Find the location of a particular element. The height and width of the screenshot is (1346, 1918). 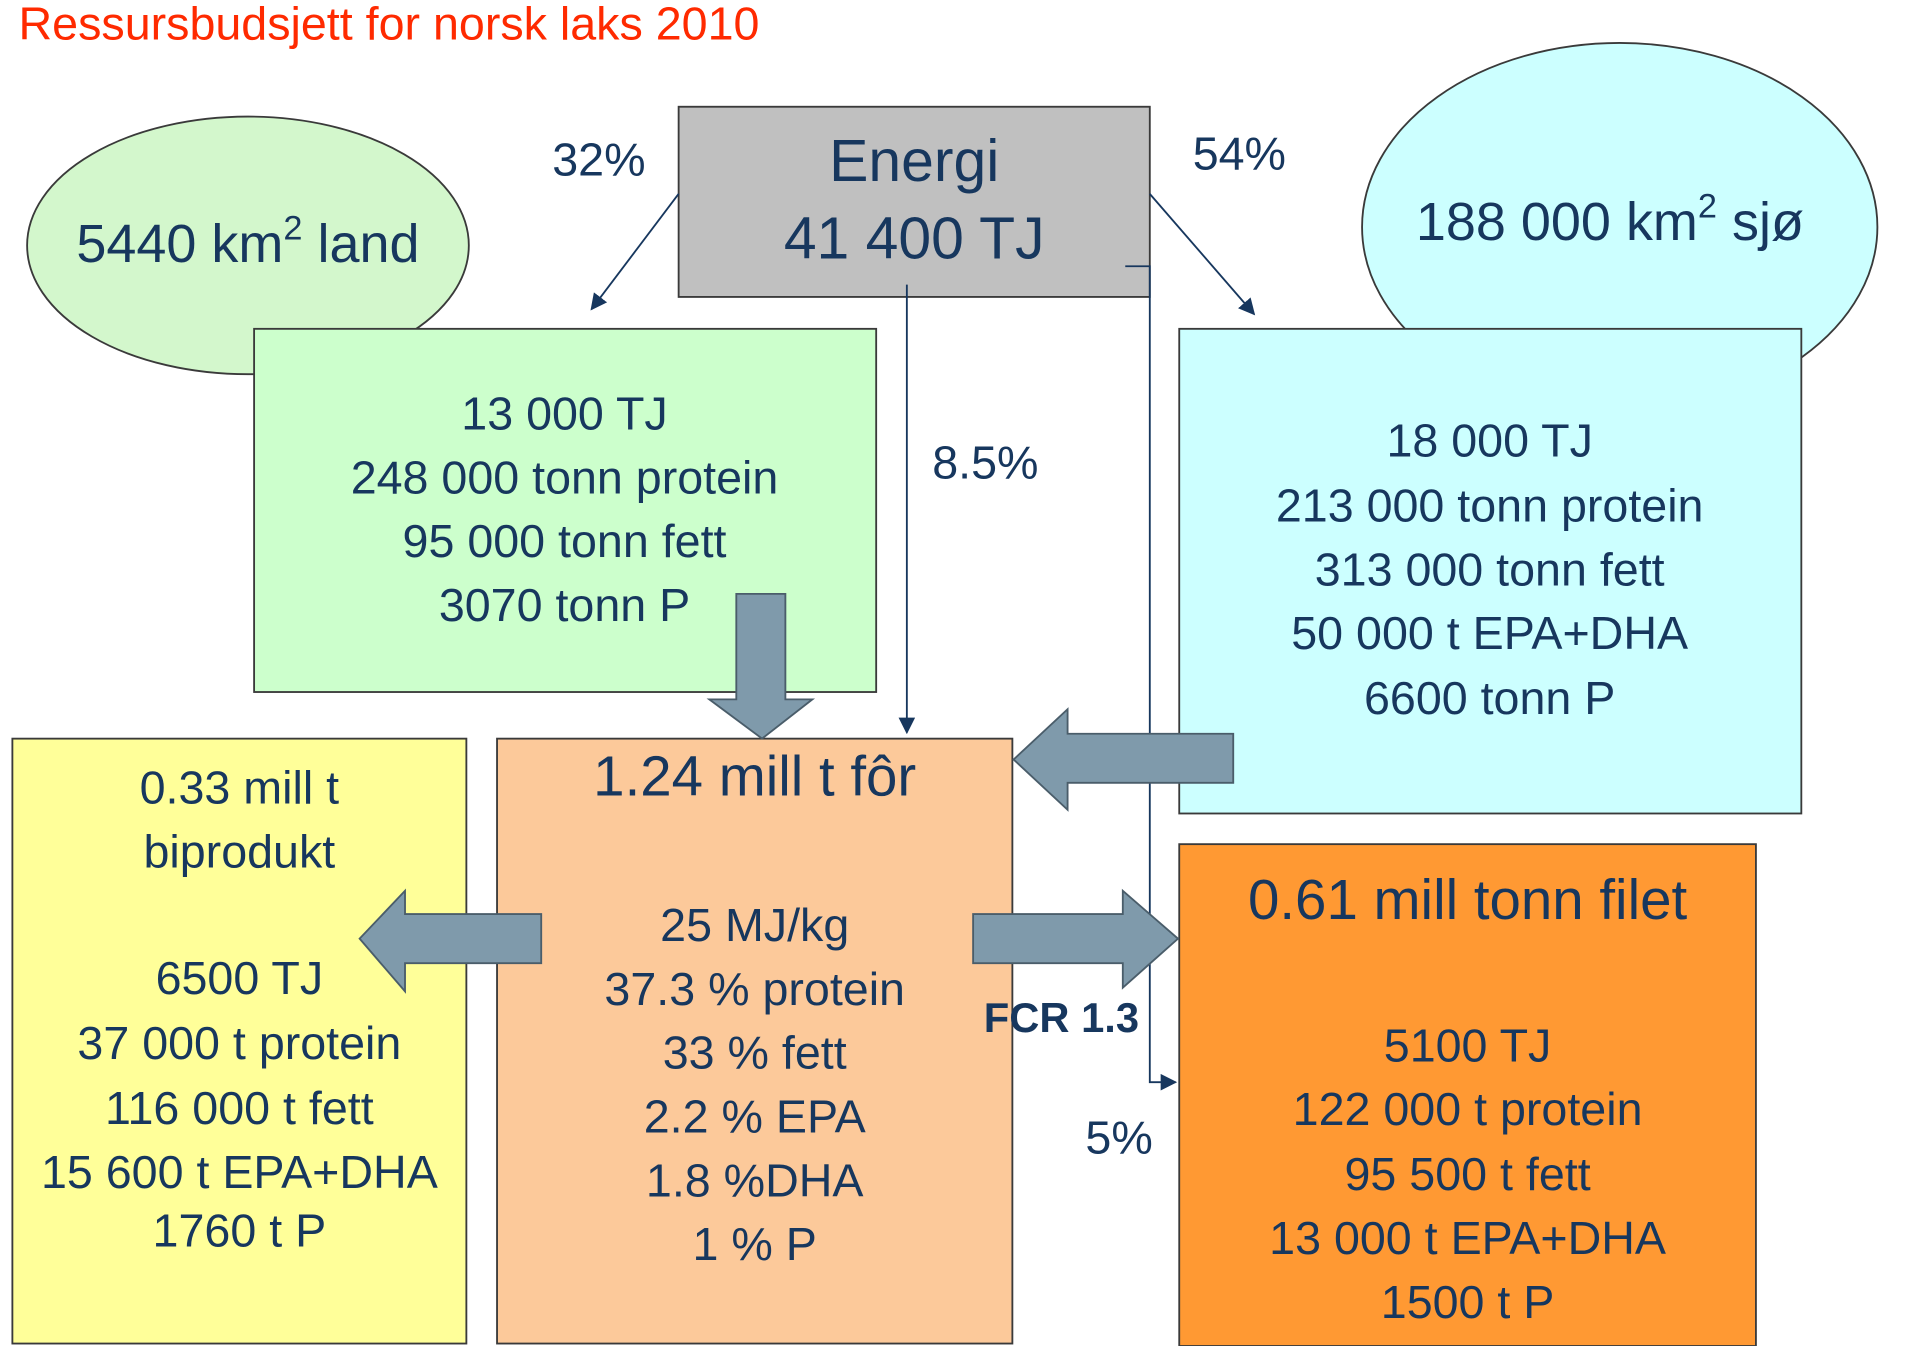

energy-box is located at coordinates (914, 201).